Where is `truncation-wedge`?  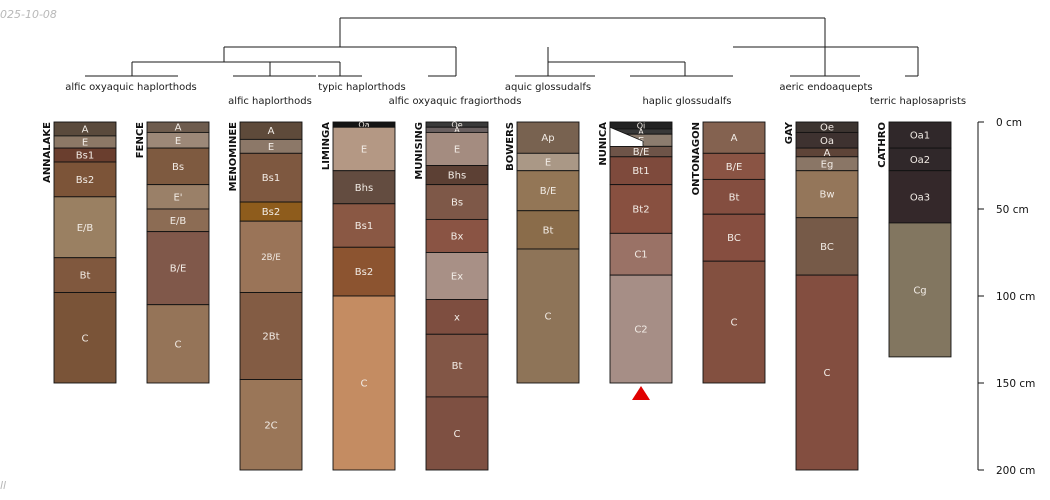
truncation-wedge is located at coordinates (626, 136).